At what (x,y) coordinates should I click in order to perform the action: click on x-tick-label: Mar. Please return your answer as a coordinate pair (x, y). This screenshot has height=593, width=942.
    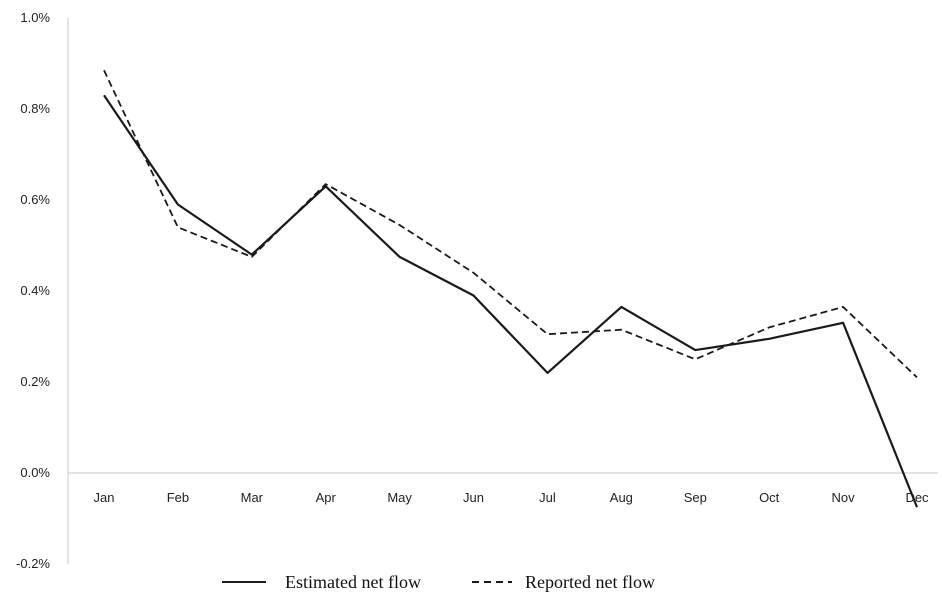
    Looking at the image, I should click on (252, 497).